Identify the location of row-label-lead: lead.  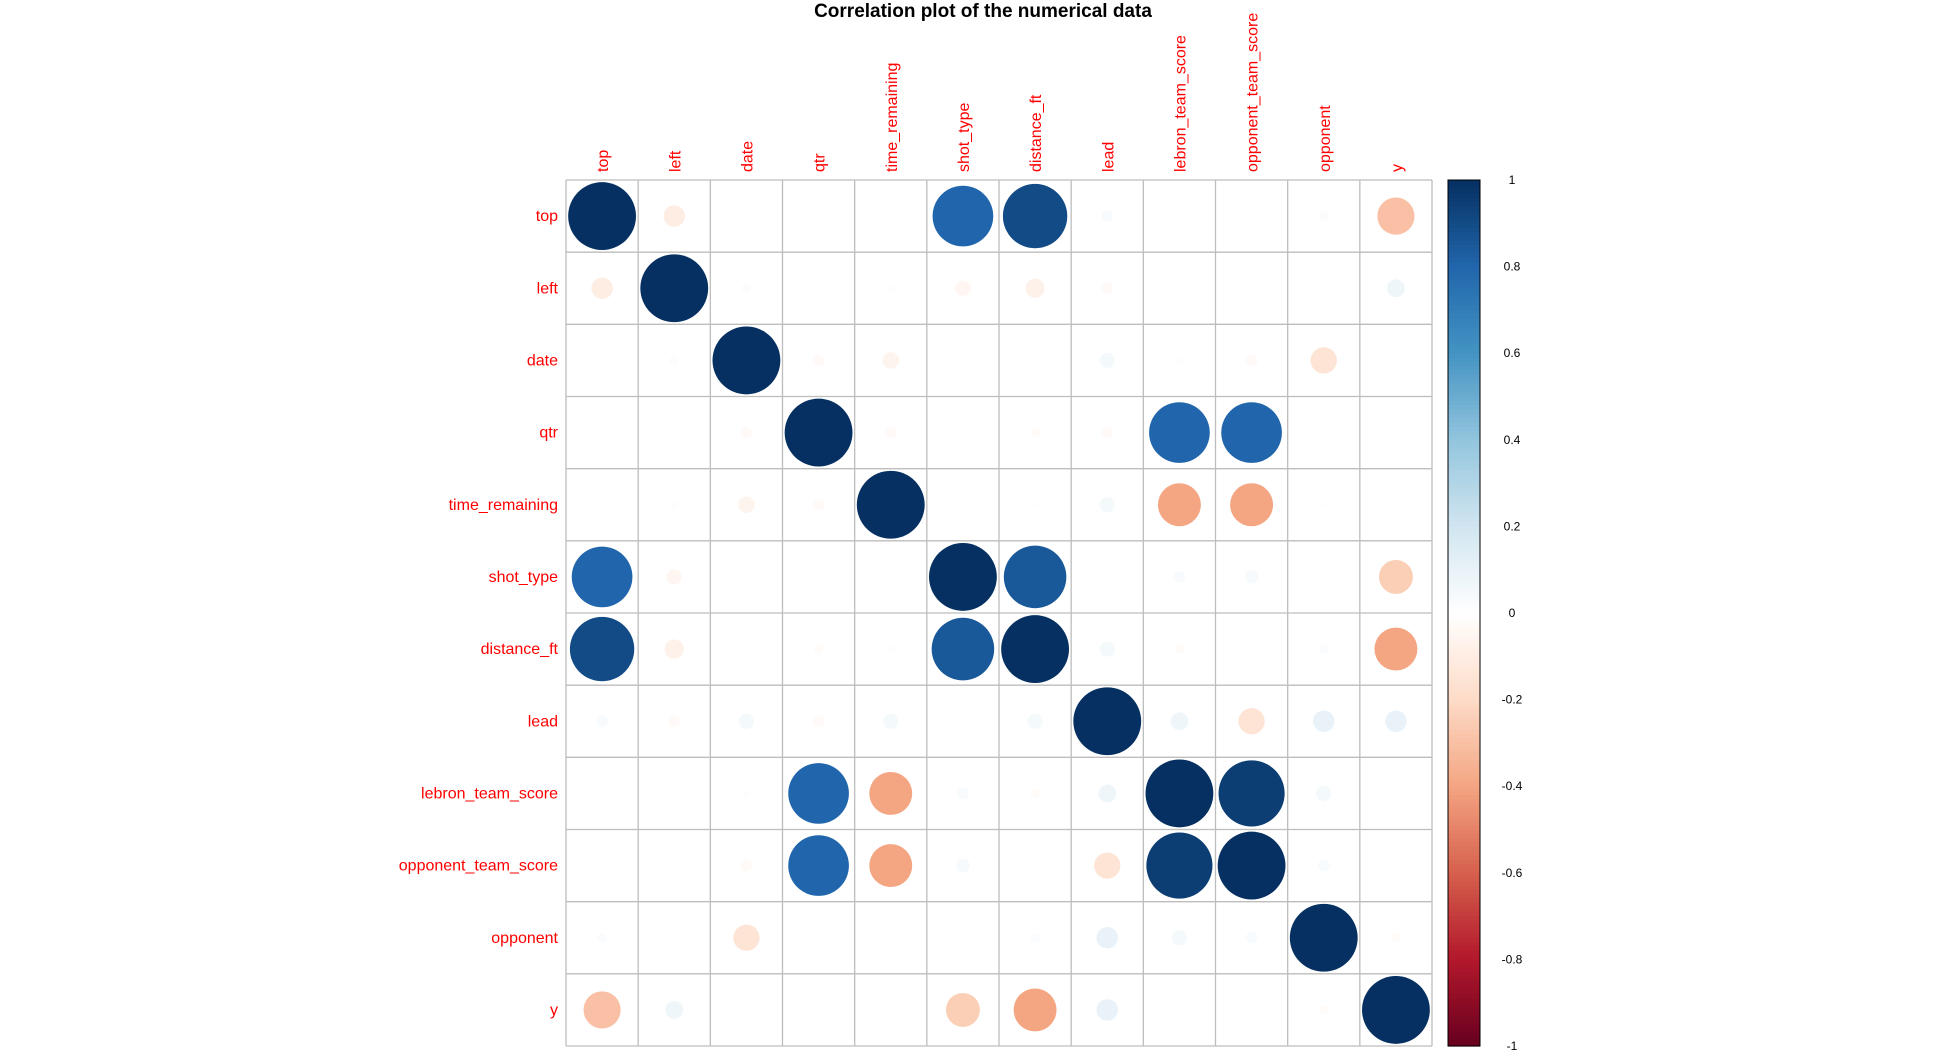
(543, 721).